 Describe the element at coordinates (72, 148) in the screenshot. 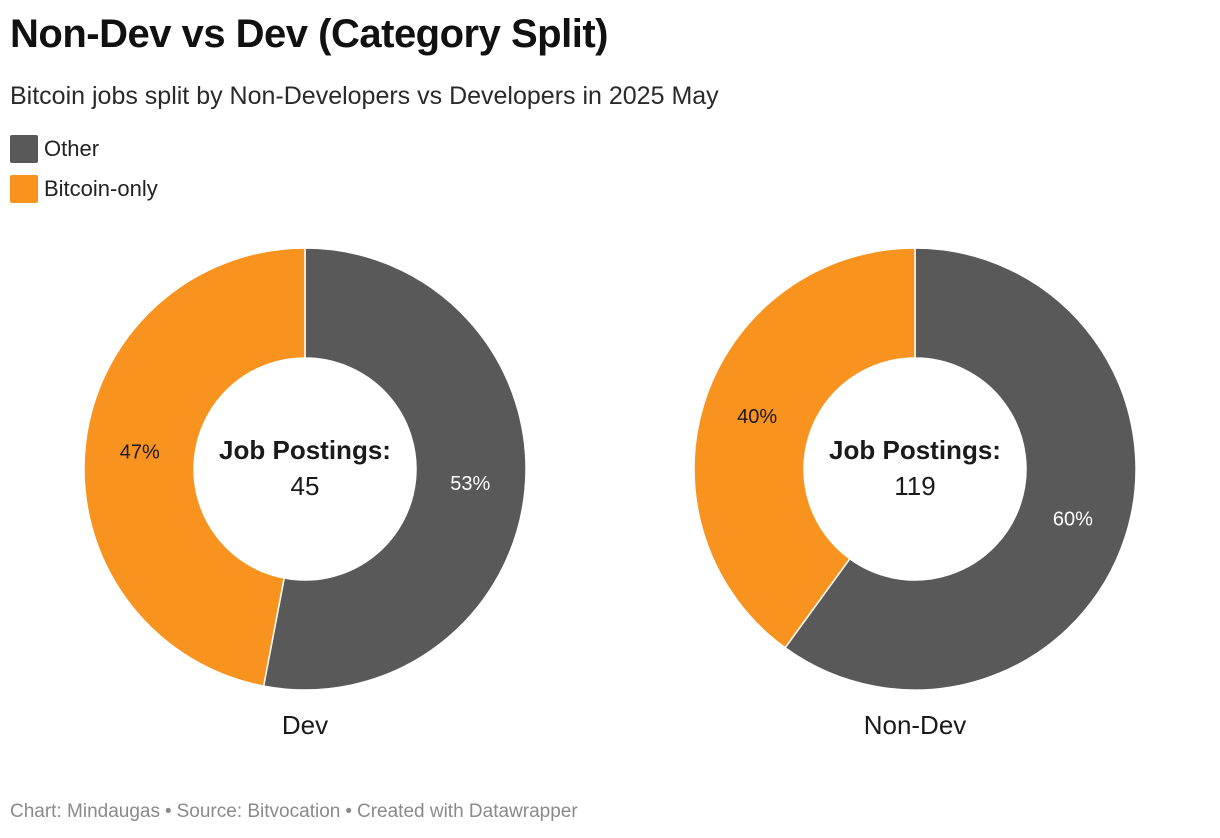

I see `legend-label-other: Other` at that location.